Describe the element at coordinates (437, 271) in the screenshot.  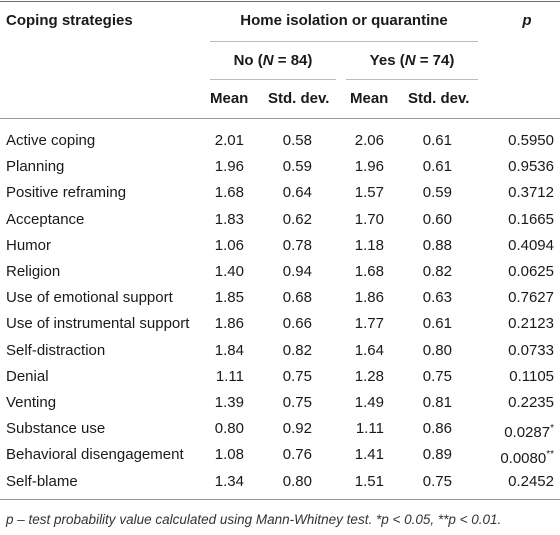
I see `cell-yes-sd: 0.82` at that location.